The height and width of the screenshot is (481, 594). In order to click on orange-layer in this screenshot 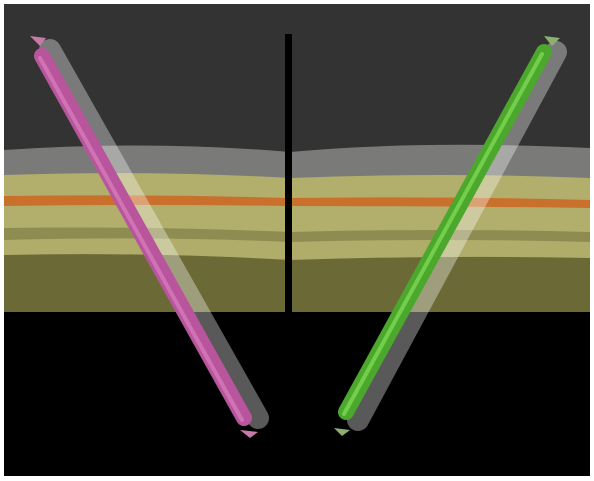, I will do `click(297, 201)`.